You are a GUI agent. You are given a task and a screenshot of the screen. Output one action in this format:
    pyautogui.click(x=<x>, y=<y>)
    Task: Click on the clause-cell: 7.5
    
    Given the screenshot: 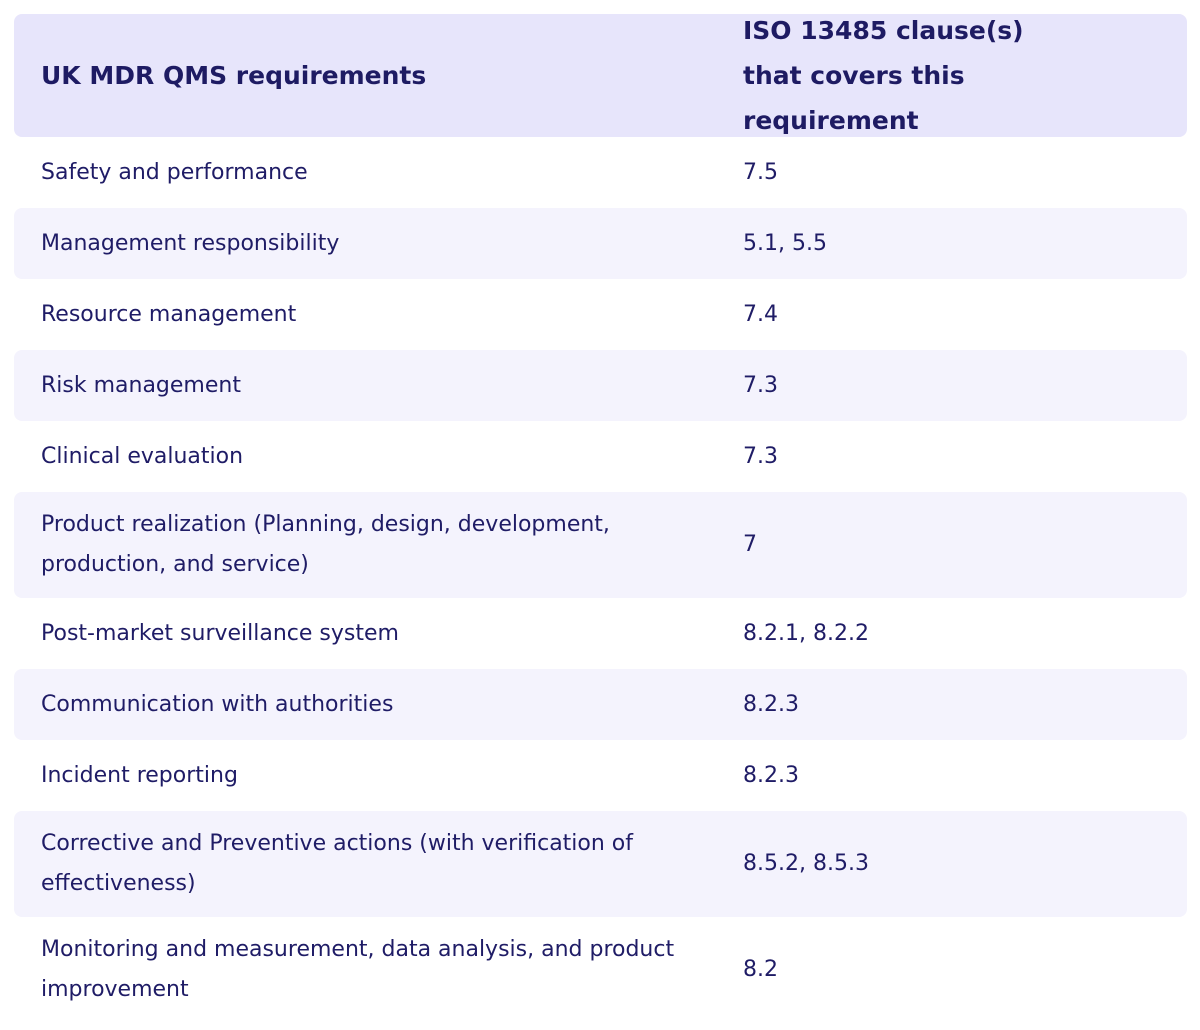 What is the action you would take?
    pyautogui.click(x=760, y=172)
    